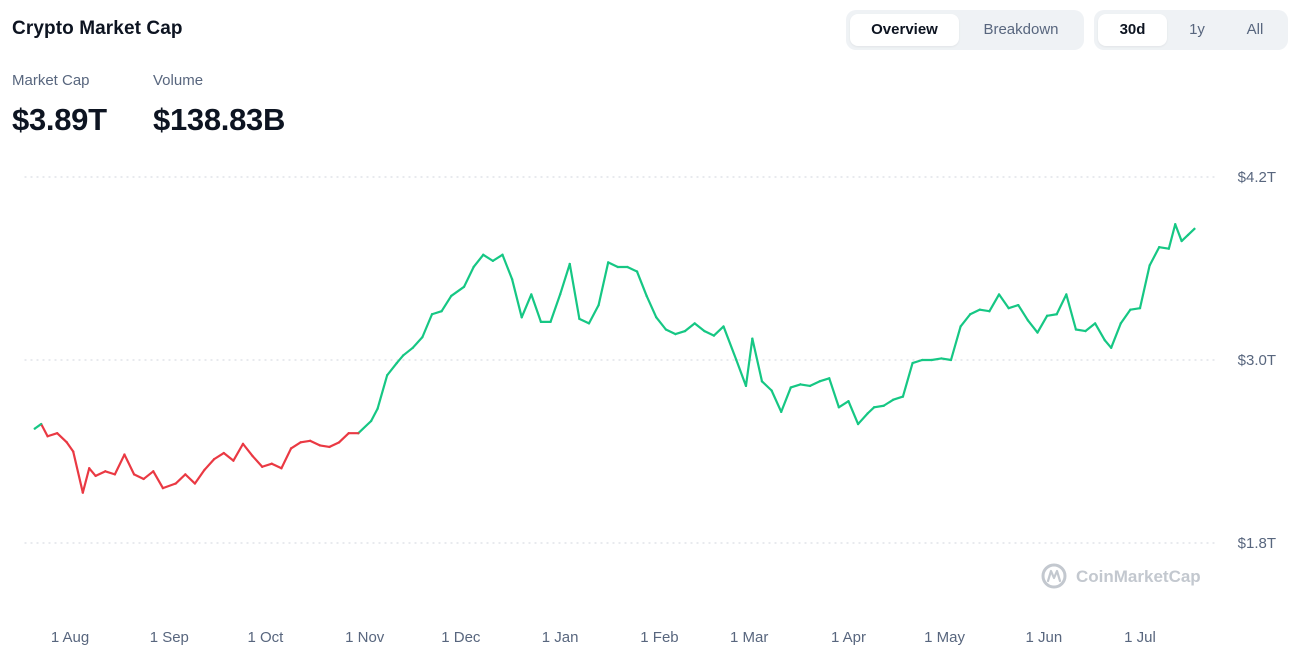 The width and height of the screenshot is (1294, 645). I want to click on x-tick-label: 1 Mar, so click(749, 637).